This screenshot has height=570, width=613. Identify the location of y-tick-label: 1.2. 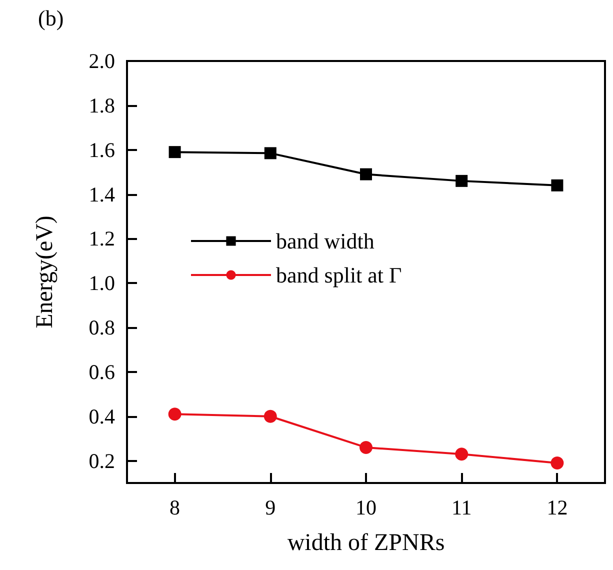
(101, 238).